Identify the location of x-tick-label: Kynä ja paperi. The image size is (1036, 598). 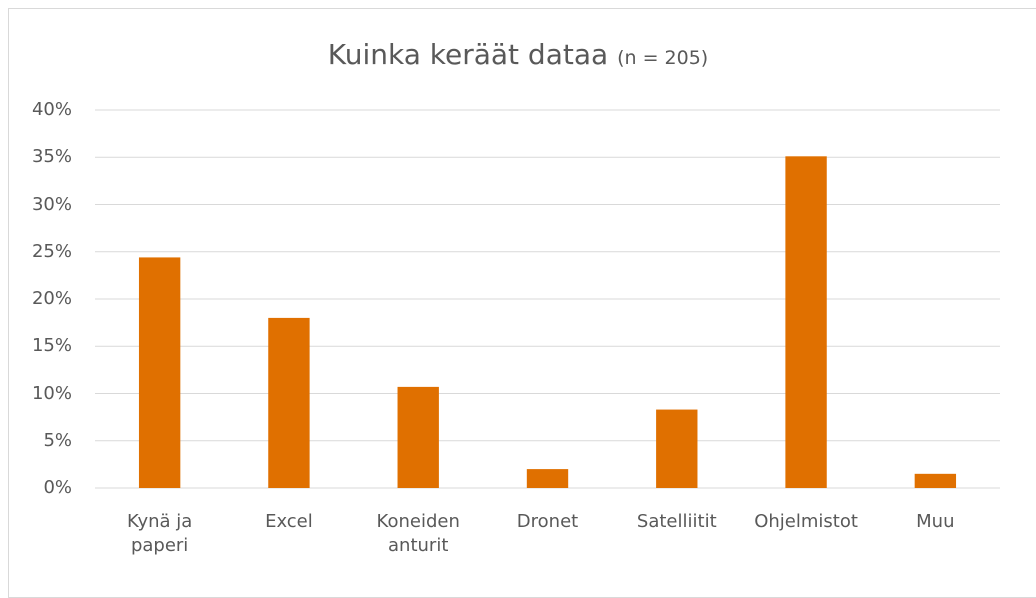
(159, 533).